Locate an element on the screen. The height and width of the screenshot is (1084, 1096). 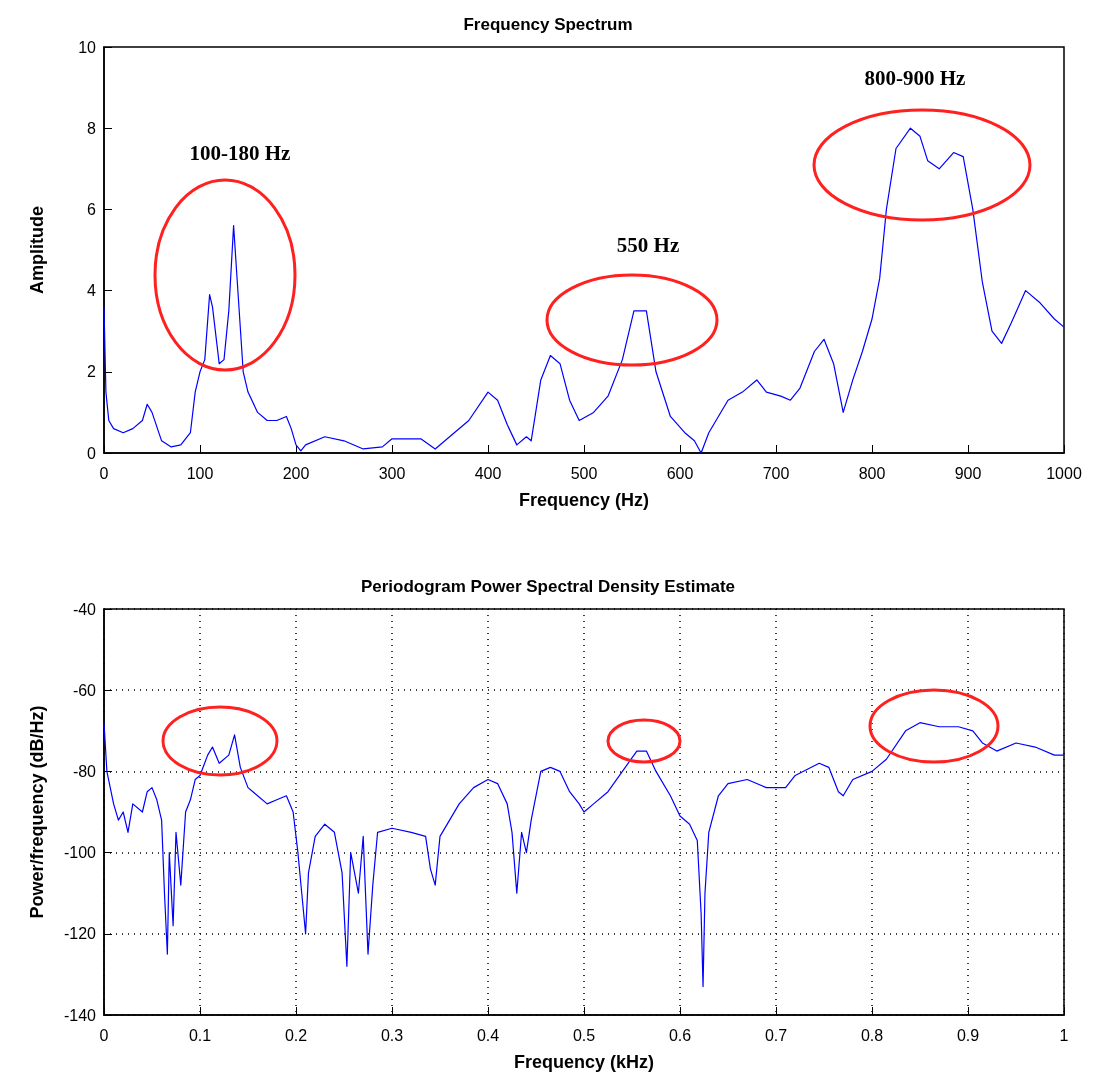
y-tick-label: -120 is located at coordinates (80, 934).